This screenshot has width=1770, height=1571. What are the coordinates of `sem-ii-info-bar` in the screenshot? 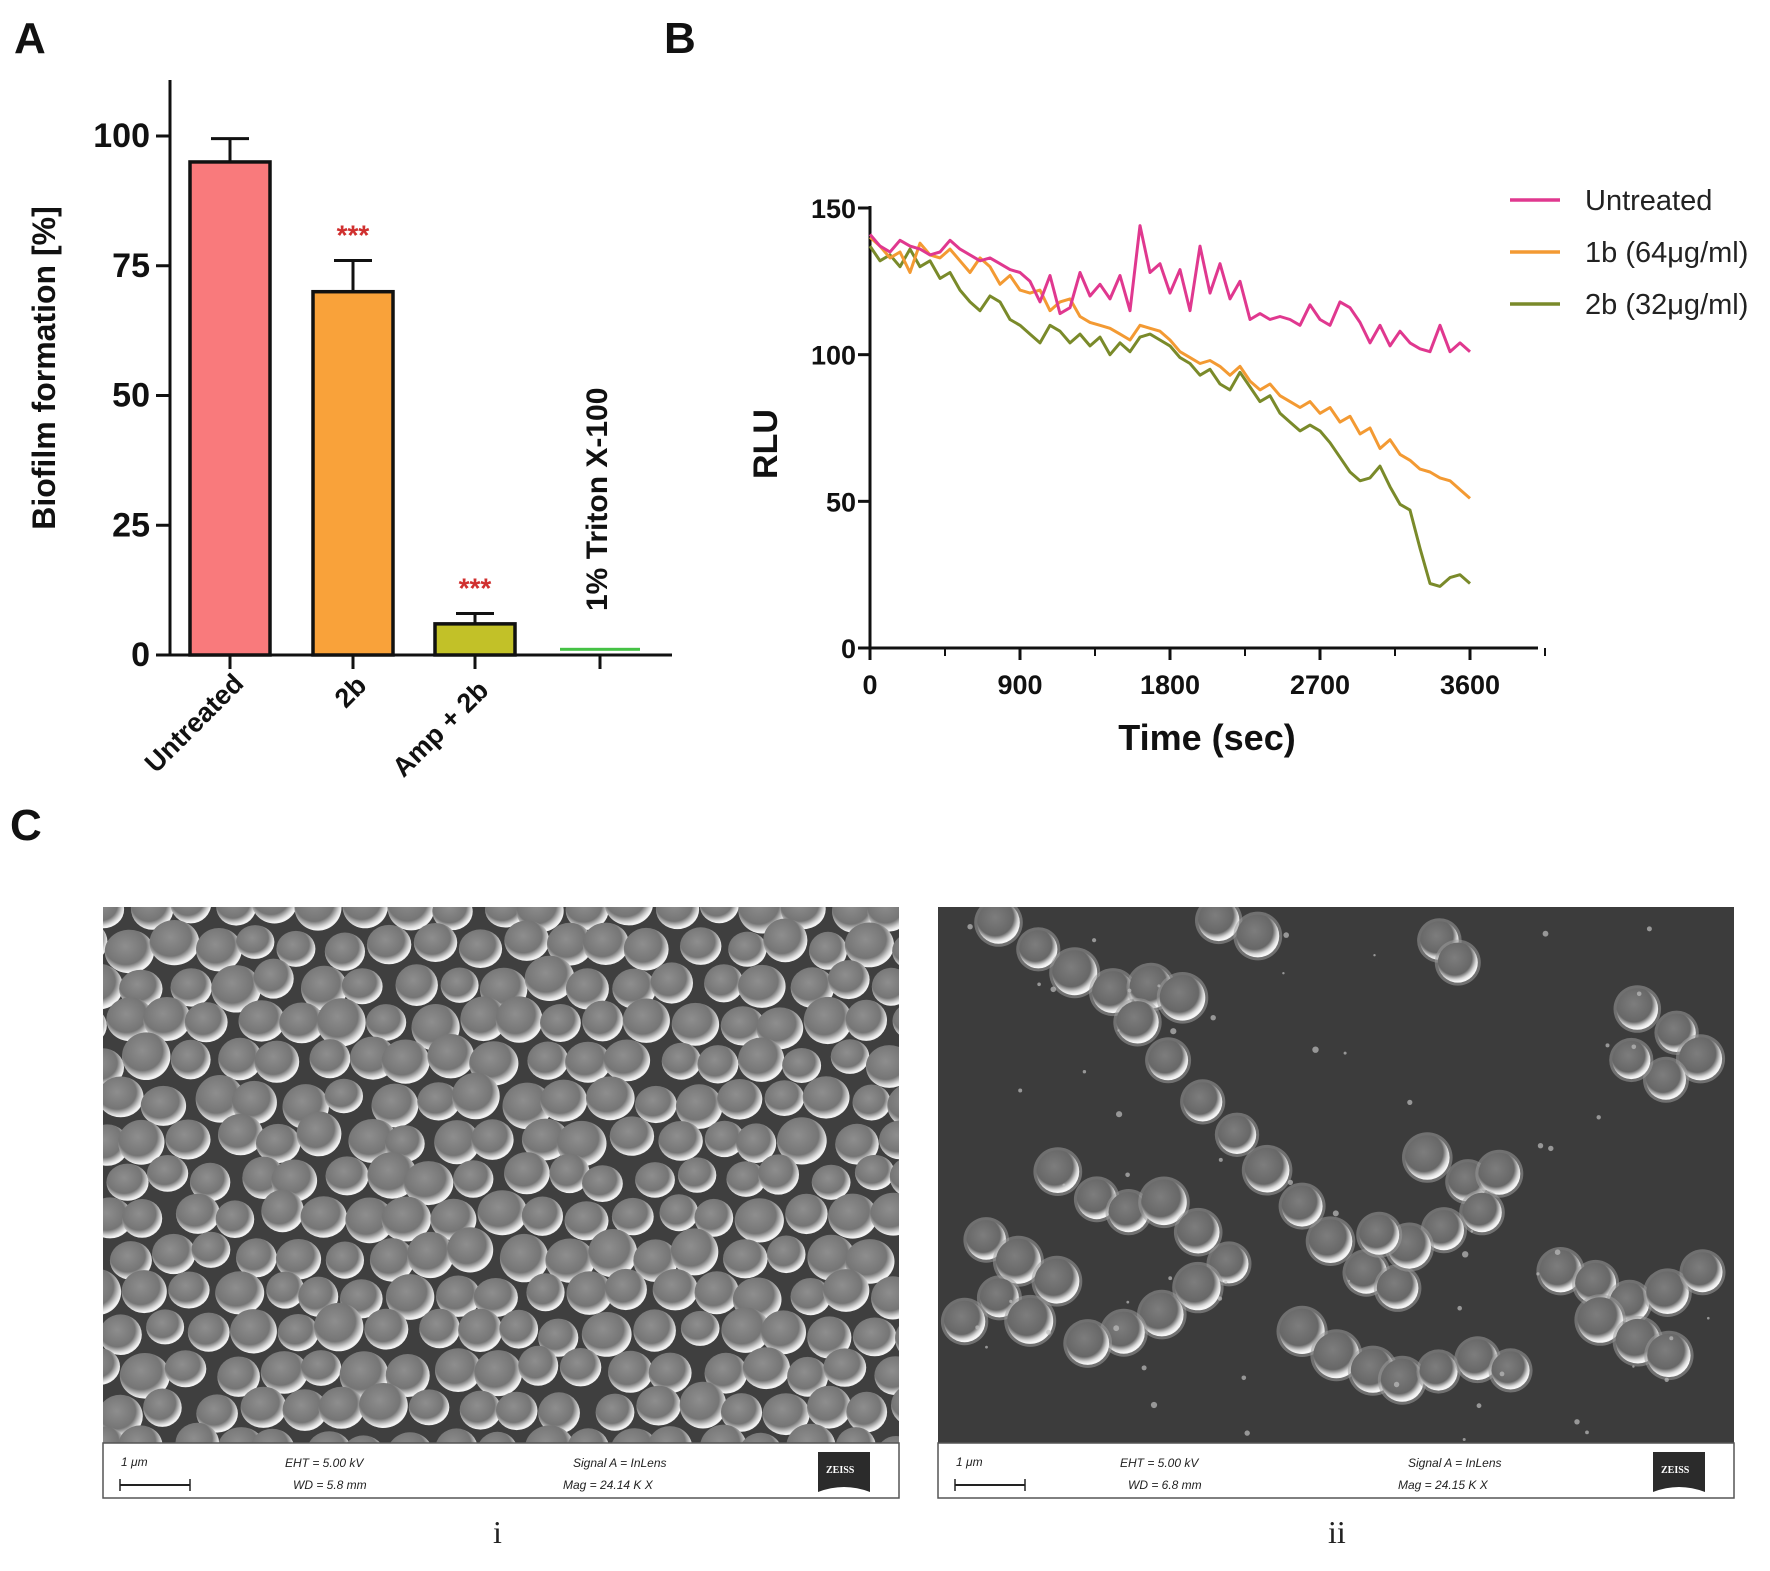 It's located at (1336, 1470).